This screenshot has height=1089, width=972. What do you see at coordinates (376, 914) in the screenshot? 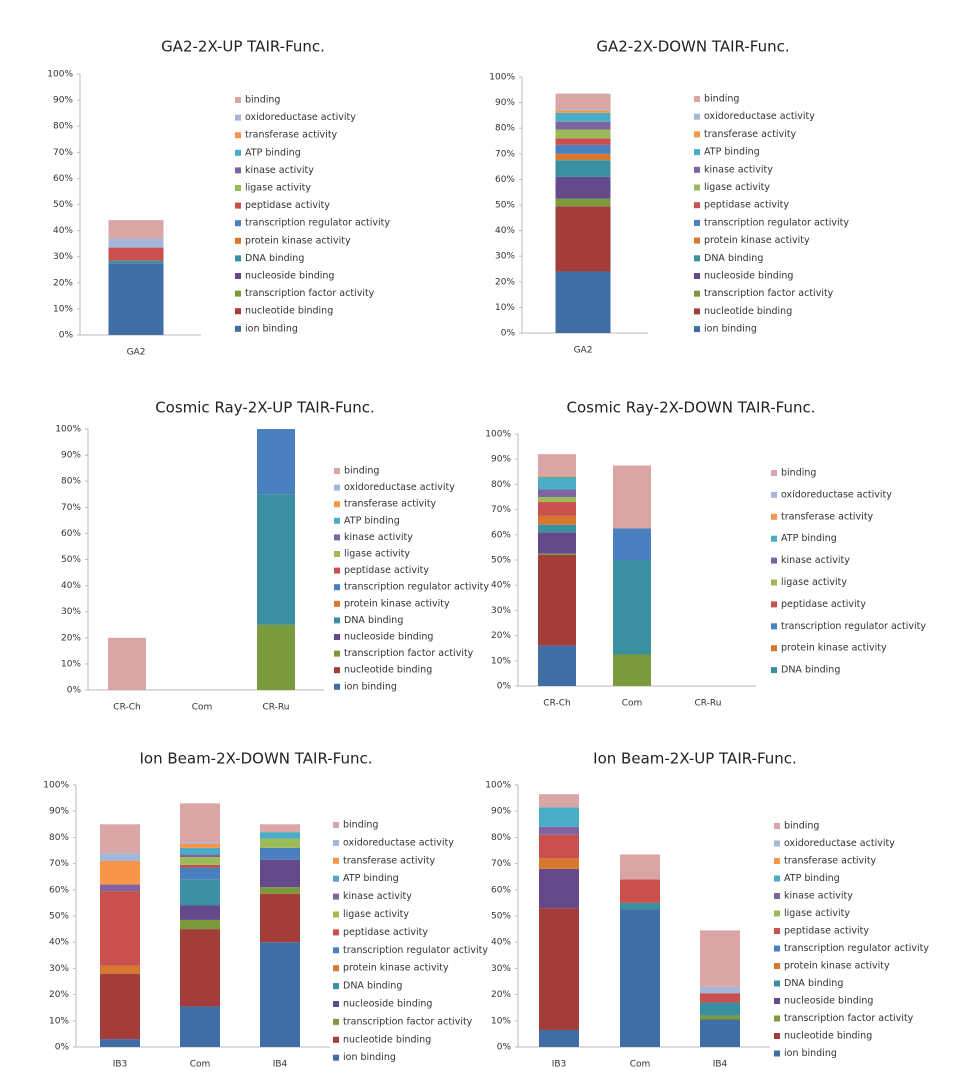
I see `legend-label: ligase activity` at bounding box center [376, 914].